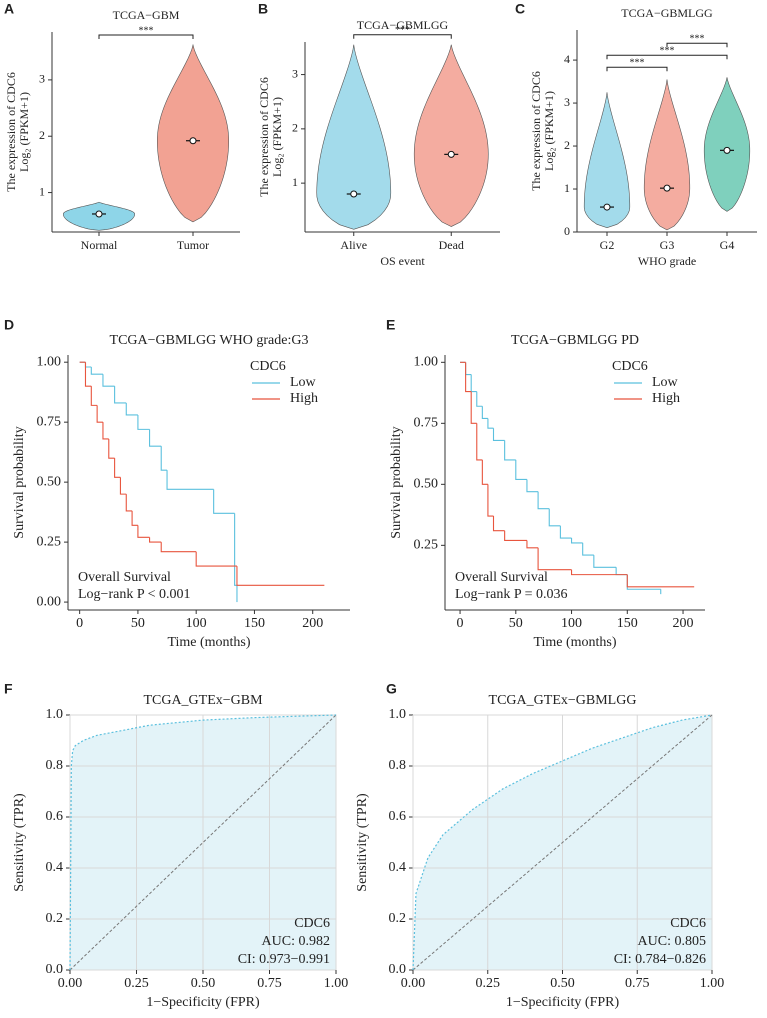  I want to click on y-tick-label: 0.8, so click(55, 765).